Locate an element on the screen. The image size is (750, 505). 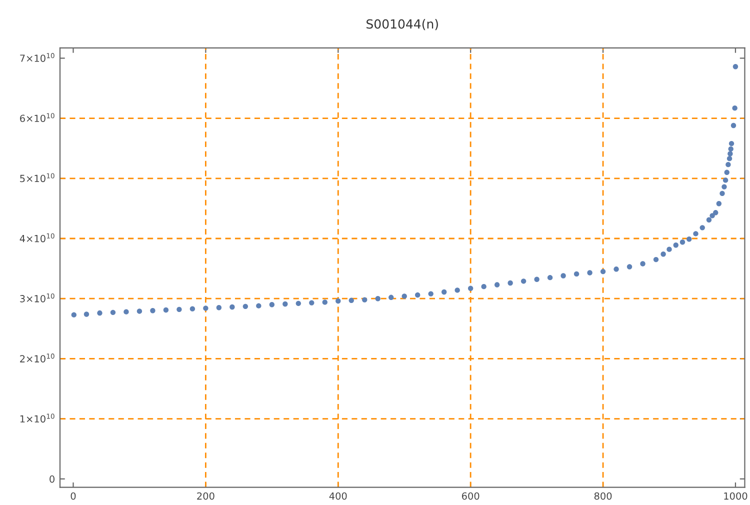
x-tick-label: 600 is located at coordinates (471, 496).